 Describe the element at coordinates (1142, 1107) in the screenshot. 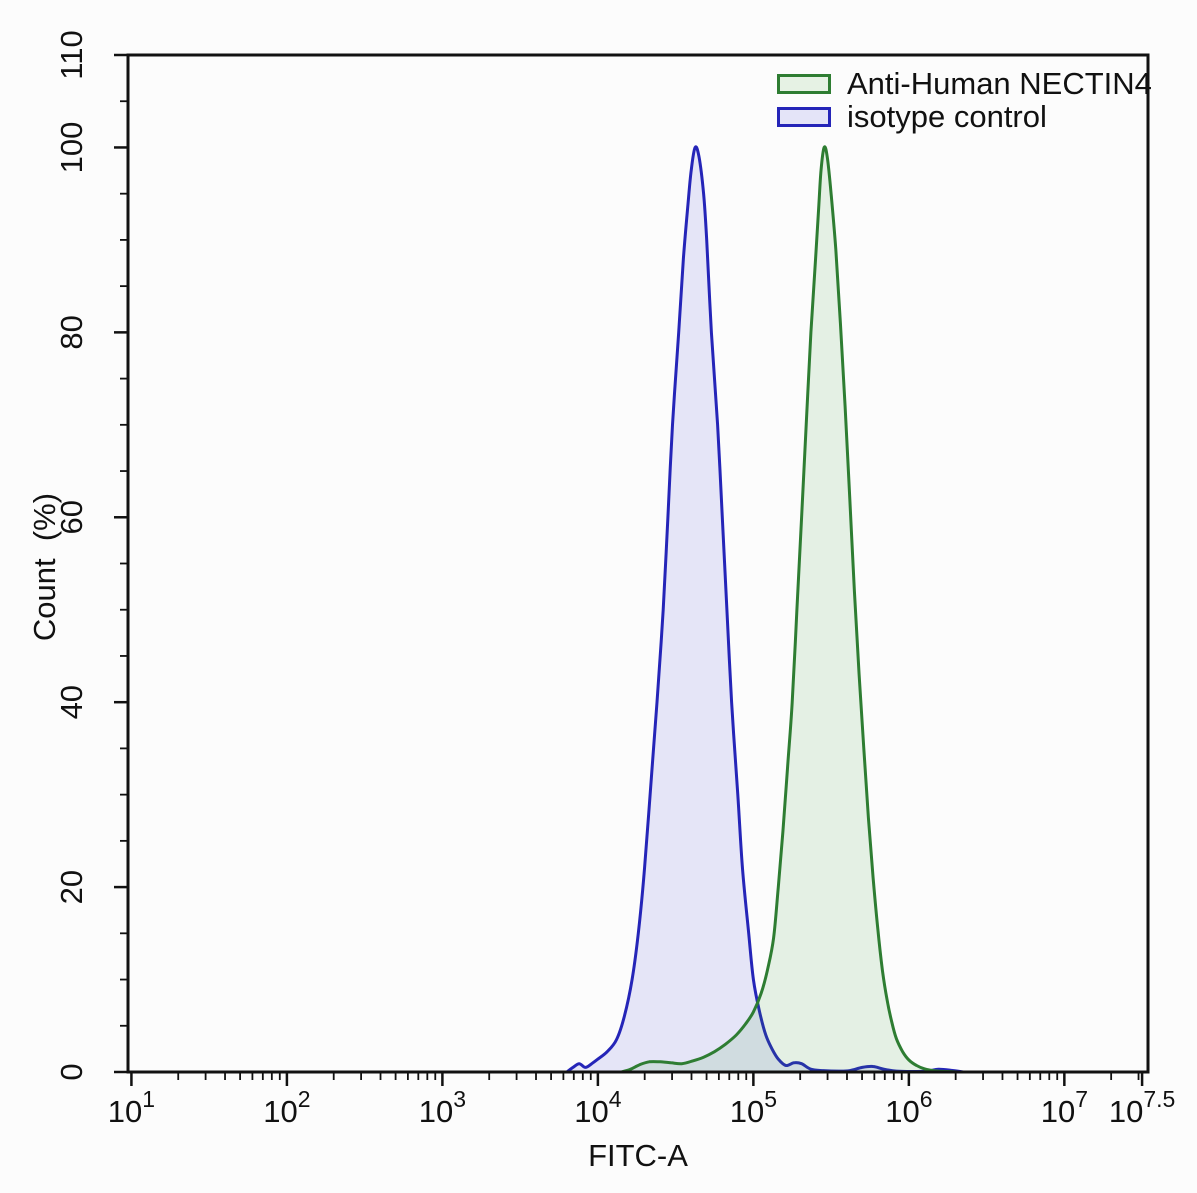

I see `svg-text: 107.5` at that location.